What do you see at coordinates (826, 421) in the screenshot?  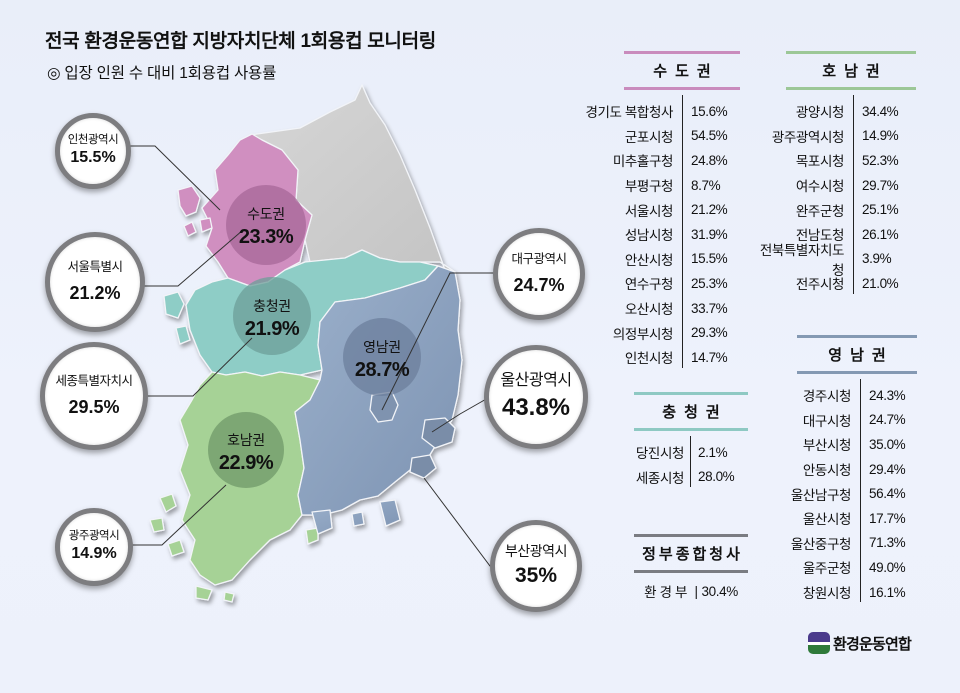 I see `row-label: 대구시청` at bounding box center [826, 421].